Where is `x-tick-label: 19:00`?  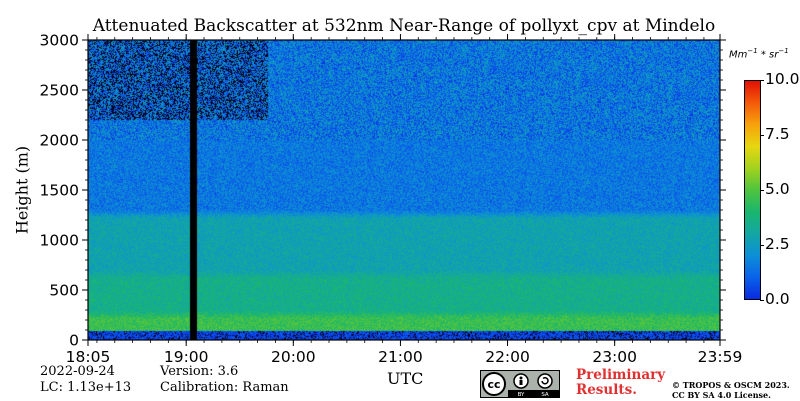 x-tick-label: 19:00 is located at coordinates (186, 357).